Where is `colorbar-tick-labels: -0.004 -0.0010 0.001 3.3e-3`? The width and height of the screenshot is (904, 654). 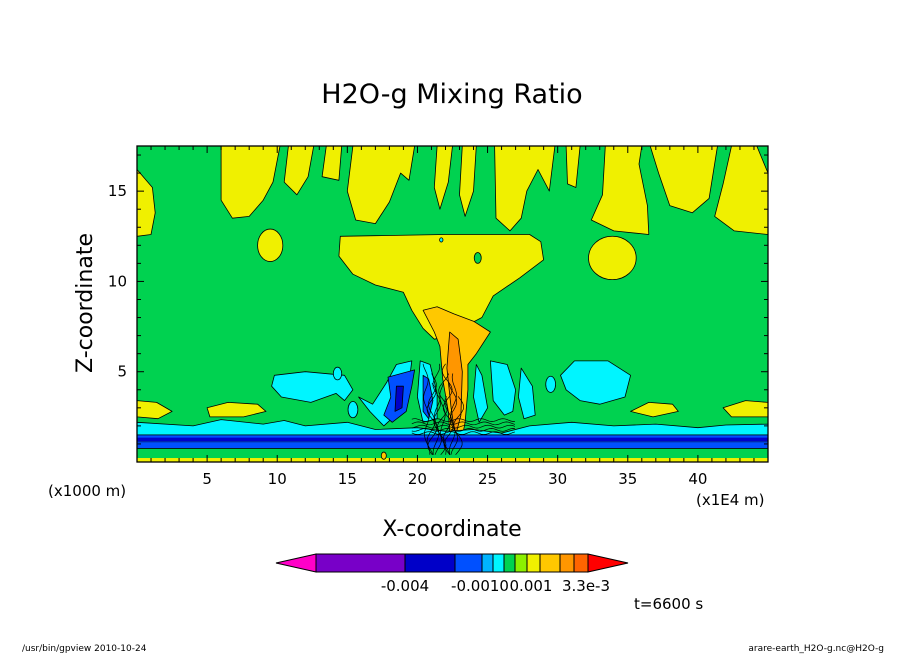
colorbar-tick-labels: -0.004 -0.0010 0.001 3.3e-3 is located at coordinates (495, 586).